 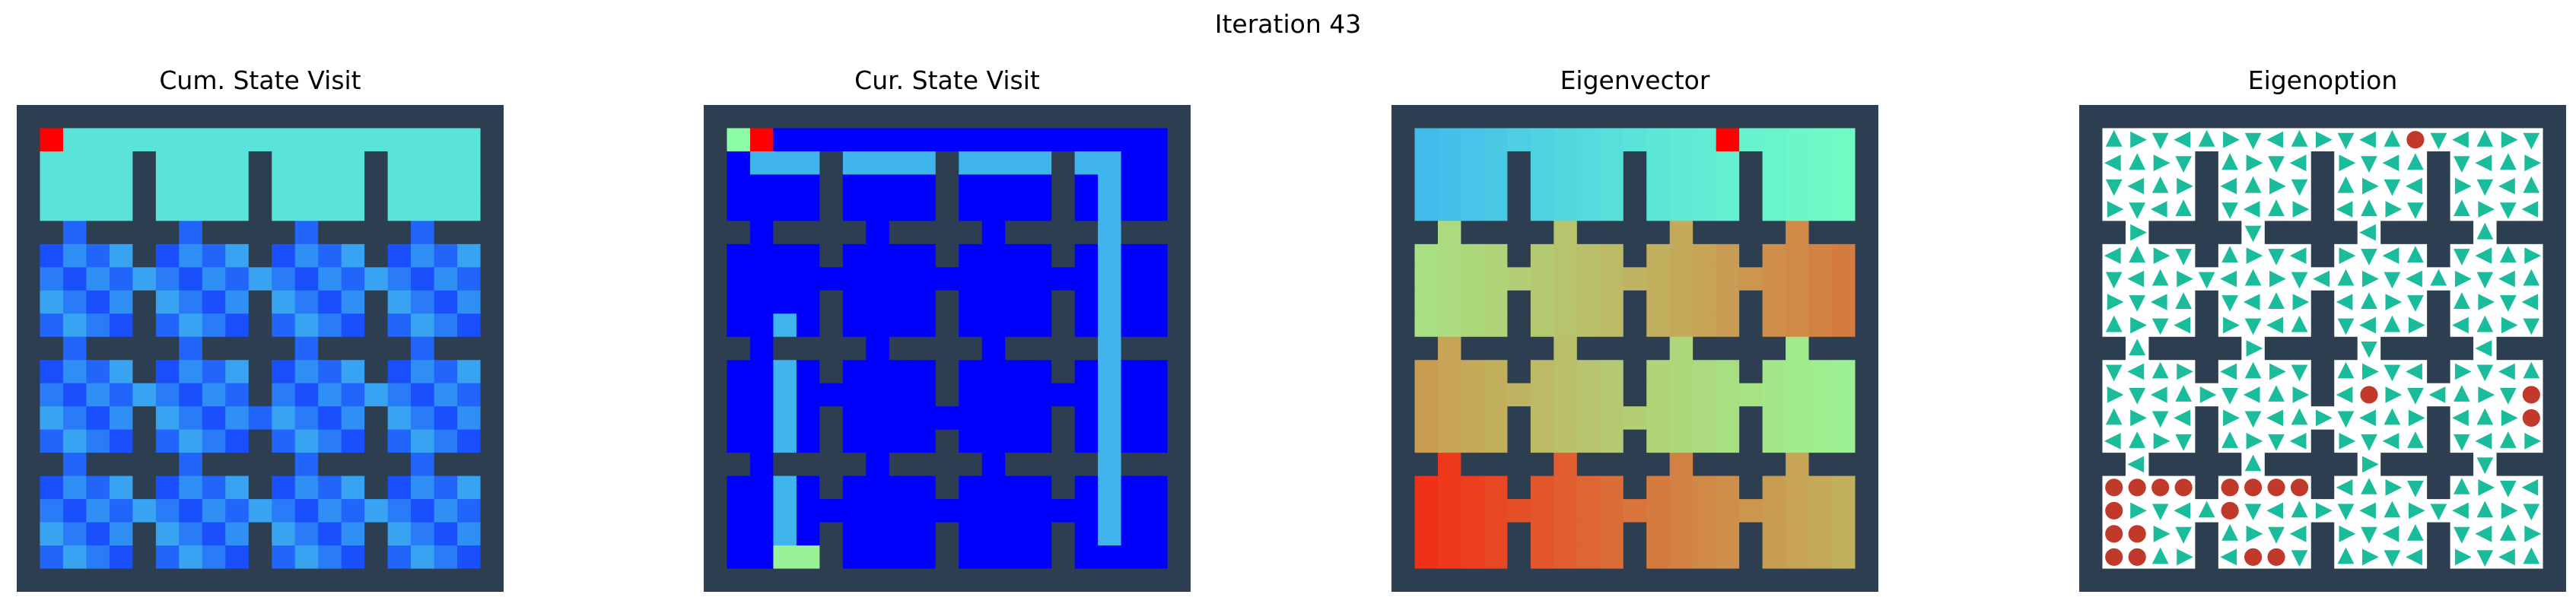 I want to click on terminal-dot, so click(x=2183, y=487).